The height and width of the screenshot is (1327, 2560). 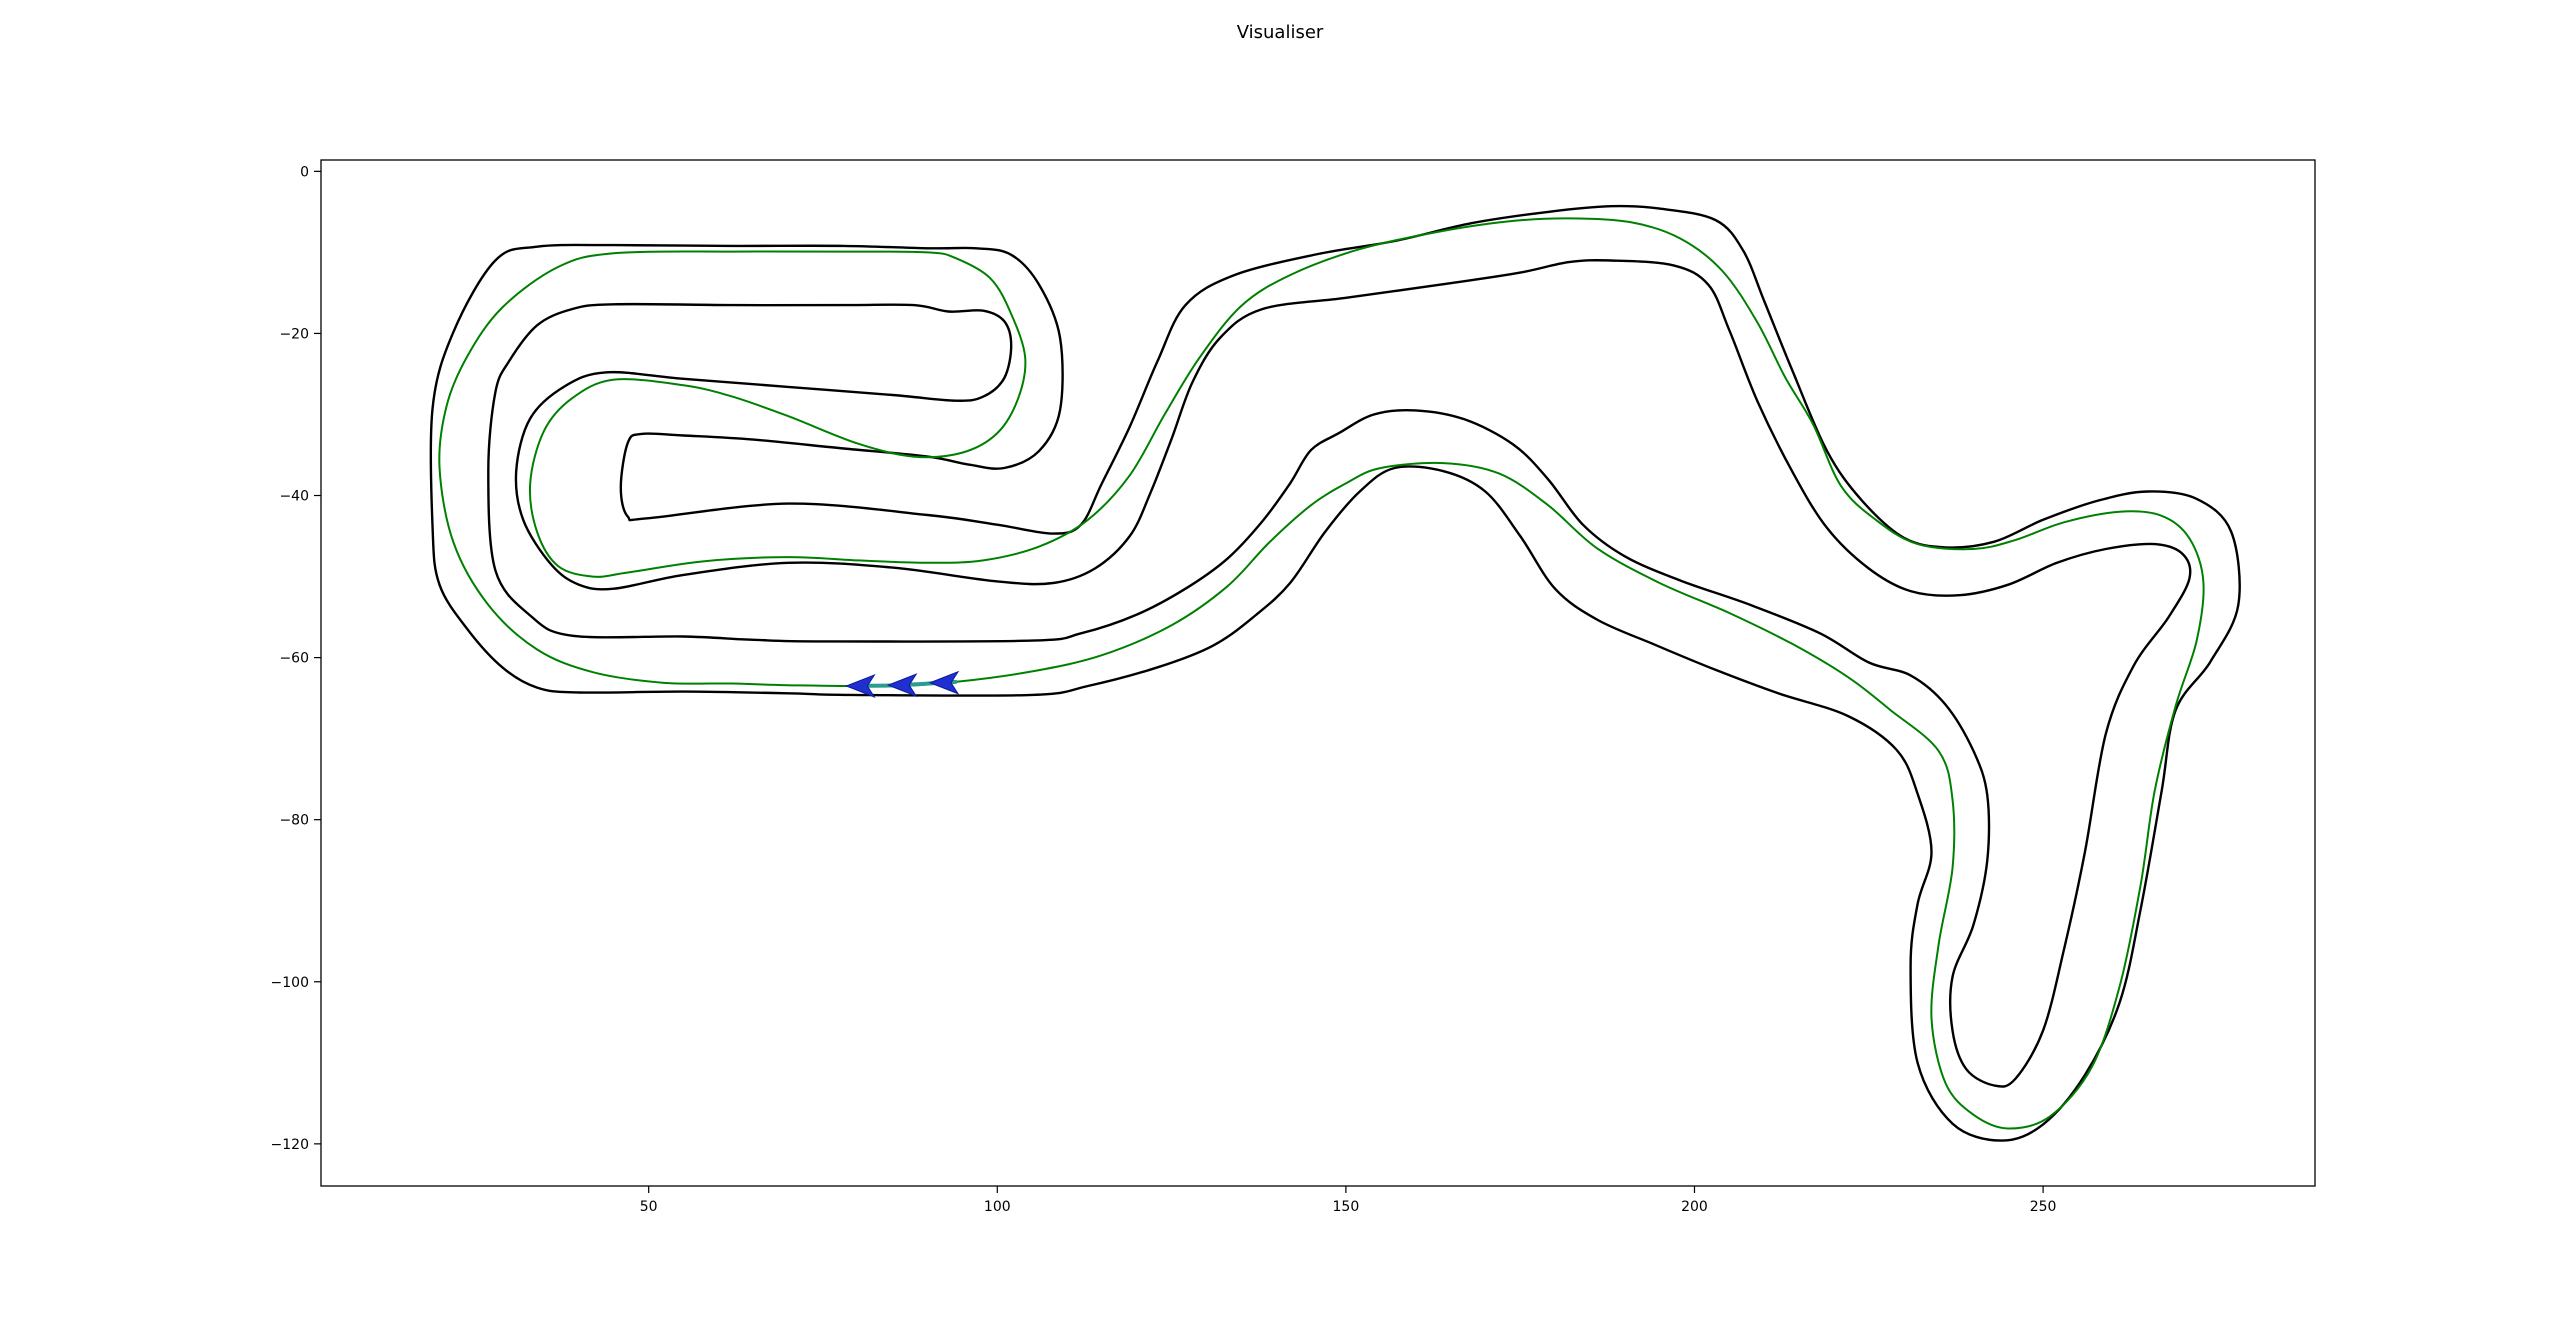 What do you see at coordinates (1280, 32) in the screenshot?
I see `chart-title: Visualiser` at bounding box center [1280, 32].